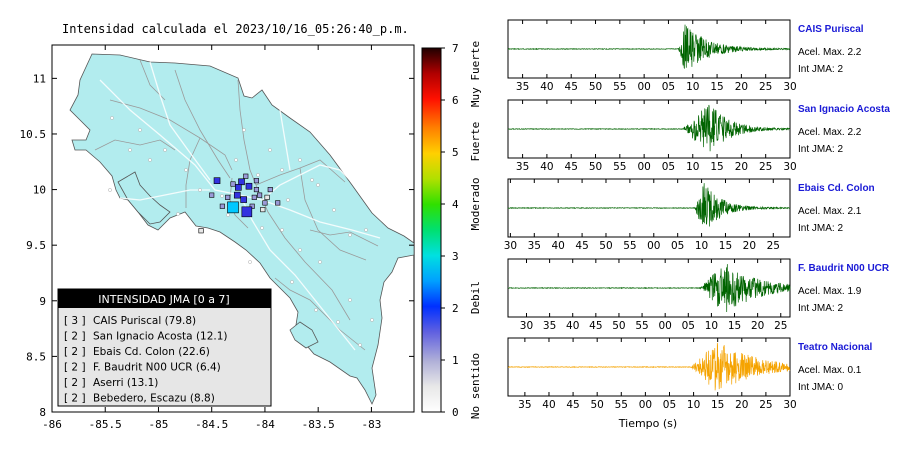  I want to click on station-name-label: CAIS Puriscal, so click(831, 29).